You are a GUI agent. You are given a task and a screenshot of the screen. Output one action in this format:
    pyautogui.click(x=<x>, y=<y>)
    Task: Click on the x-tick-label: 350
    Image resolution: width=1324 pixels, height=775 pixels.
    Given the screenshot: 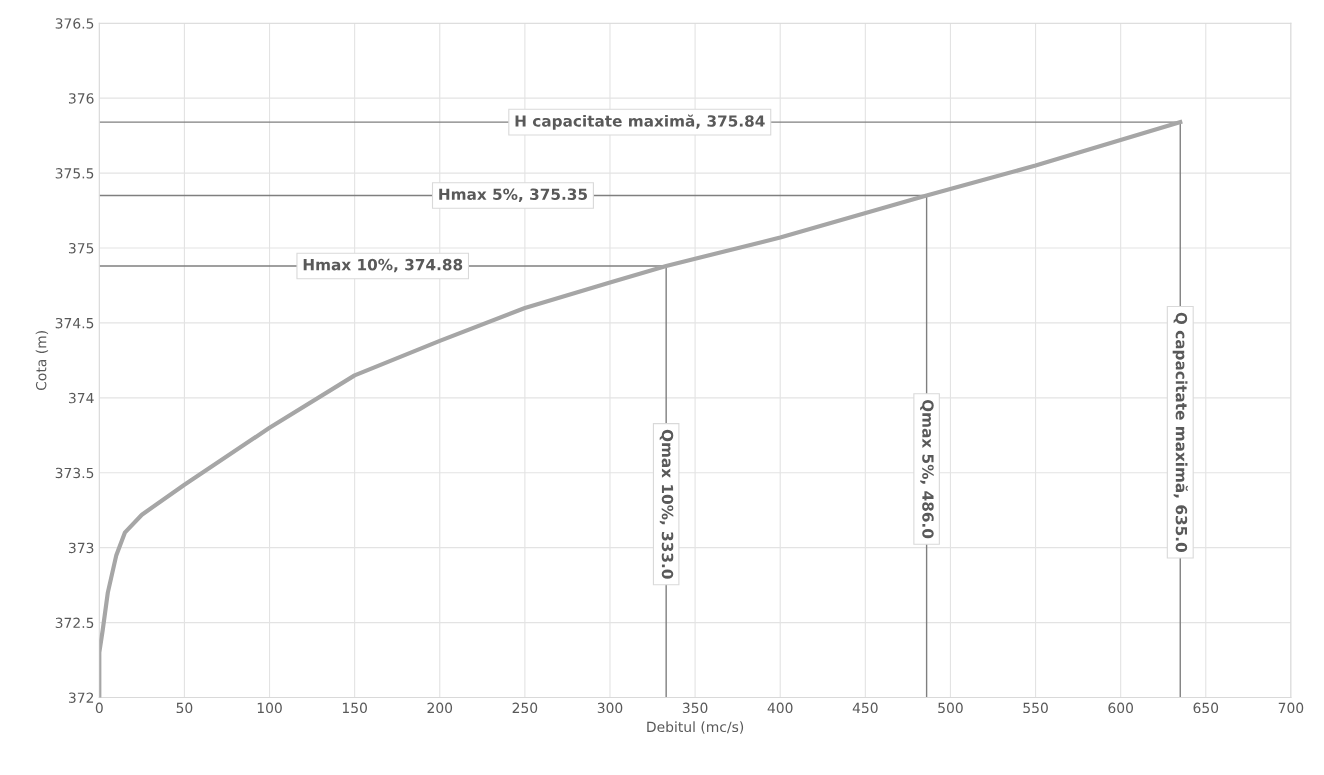 What is the action you would take?
    pyautogui.click(x=695, y=708)
    